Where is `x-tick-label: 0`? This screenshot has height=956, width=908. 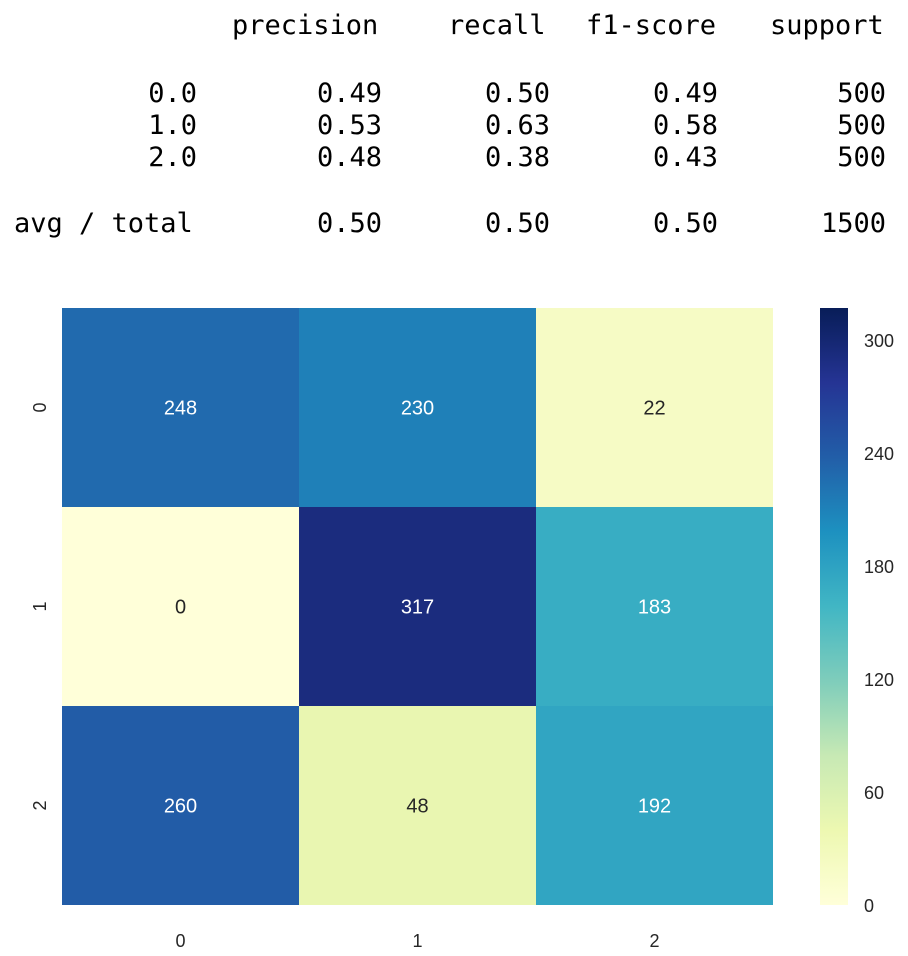
x-tick-label: 0 is located at coordinates (180, 941).